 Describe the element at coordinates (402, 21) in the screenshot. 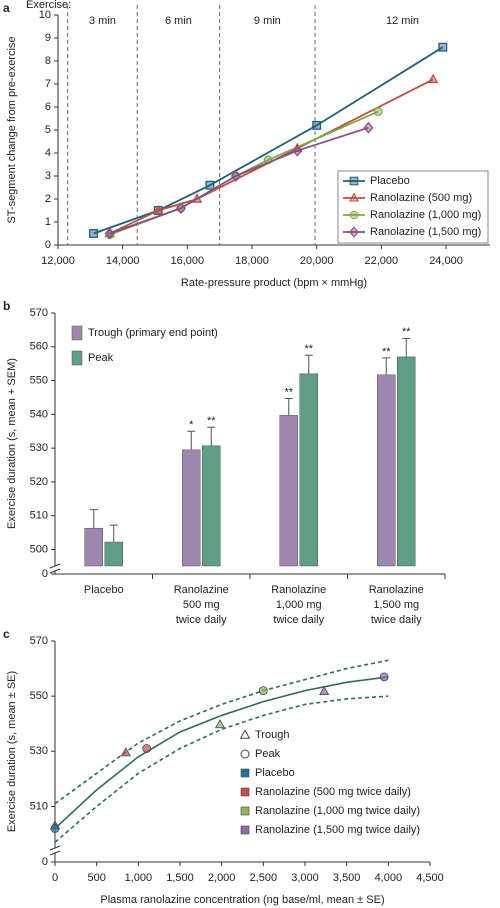

I see `stage-label: 12 min` at that location.